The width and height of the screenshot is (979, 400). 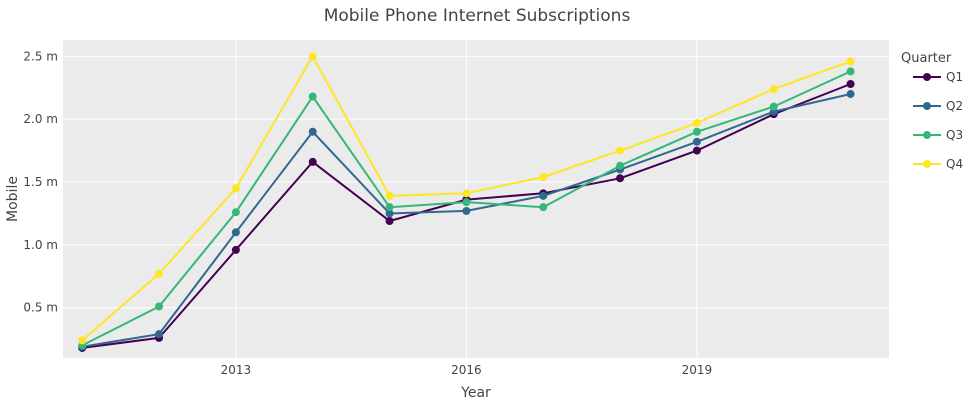 I want to click on y-tick-label: 2.5 m, so click(x=40, y=56).